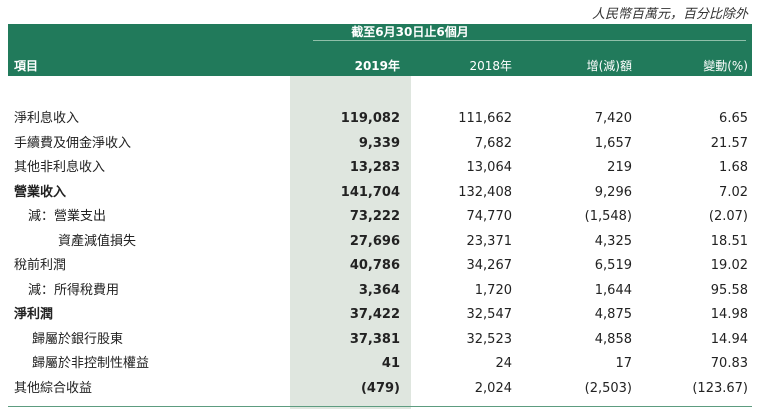 The width and height of the screenshot is (762, 409). I want to click on value-2019: 41, so click(390, 363).